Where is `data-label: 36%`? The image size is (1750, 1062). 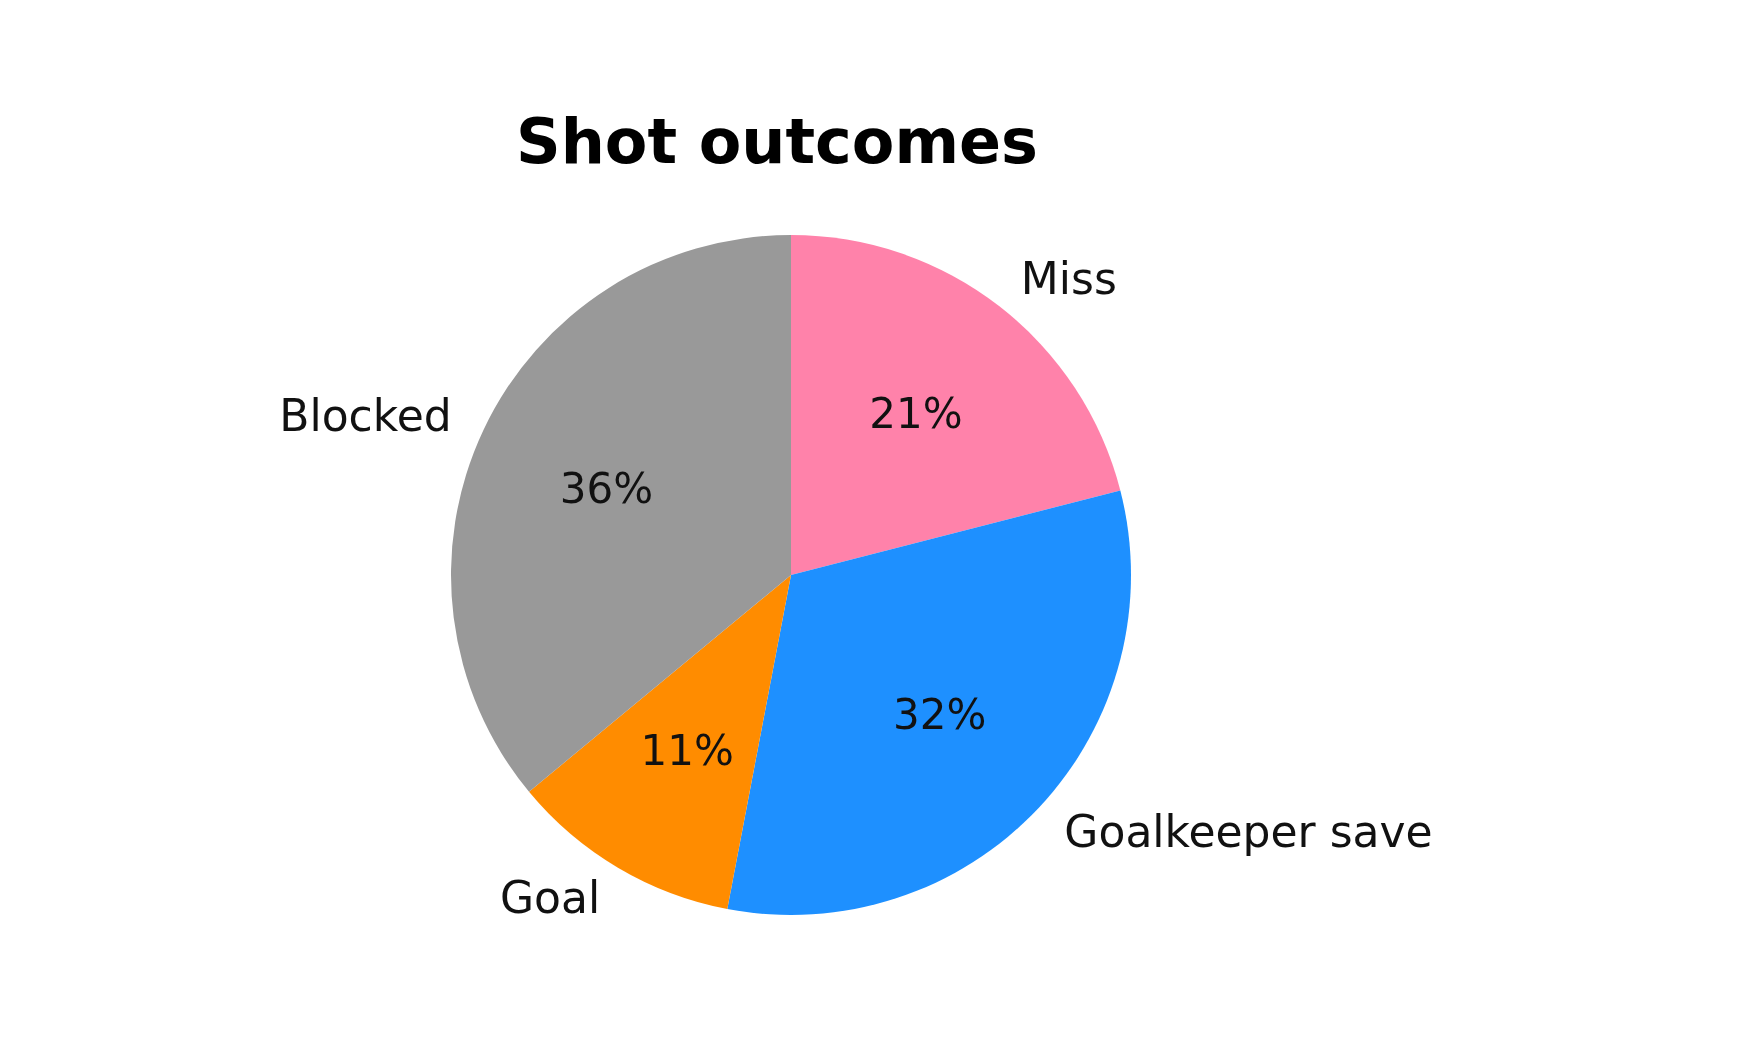 data-label: 36% is located at coordinates (606, 488).